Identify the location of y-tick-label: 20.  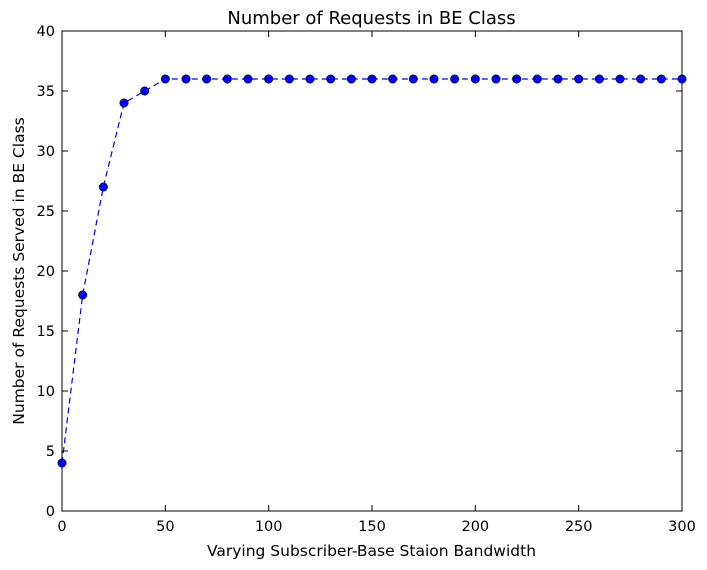
(46, 272).